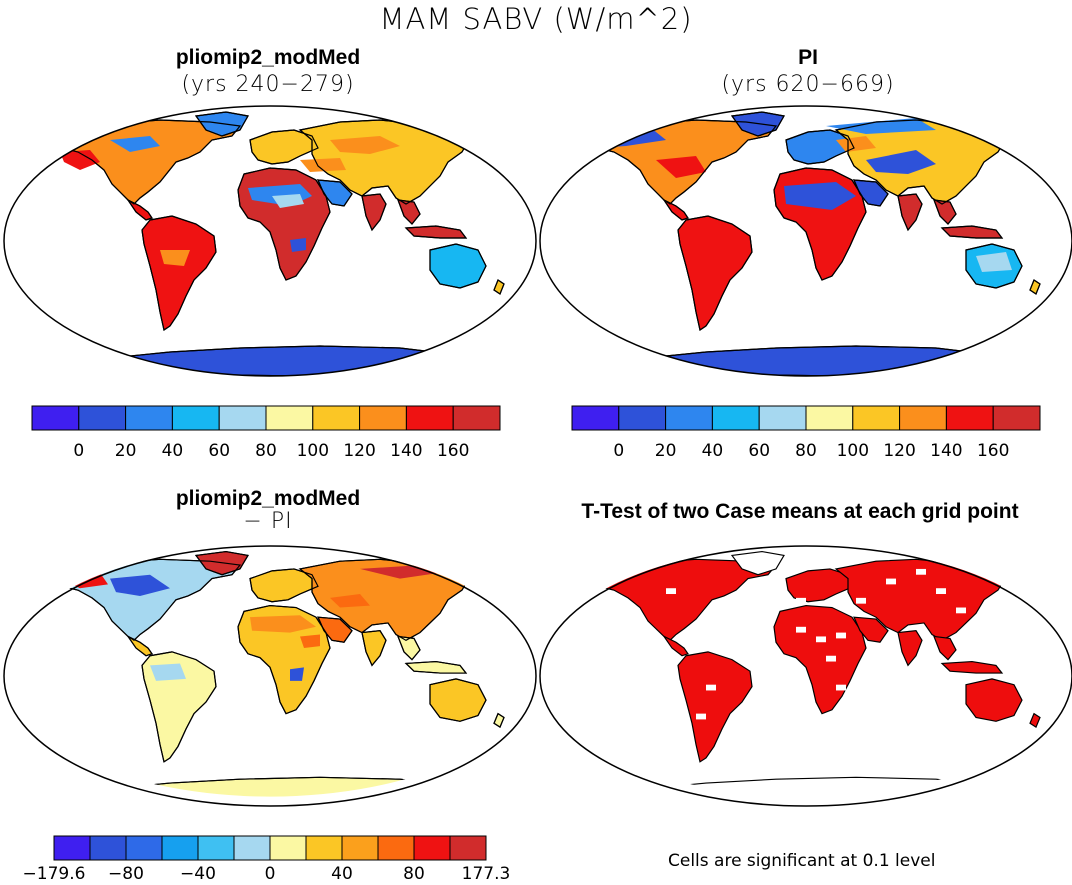 The height and width of the screenshot is (885, 1072). Describe the element at coordinates (139, 209) in the screenshot. I see `coastline-camerica` at that location.